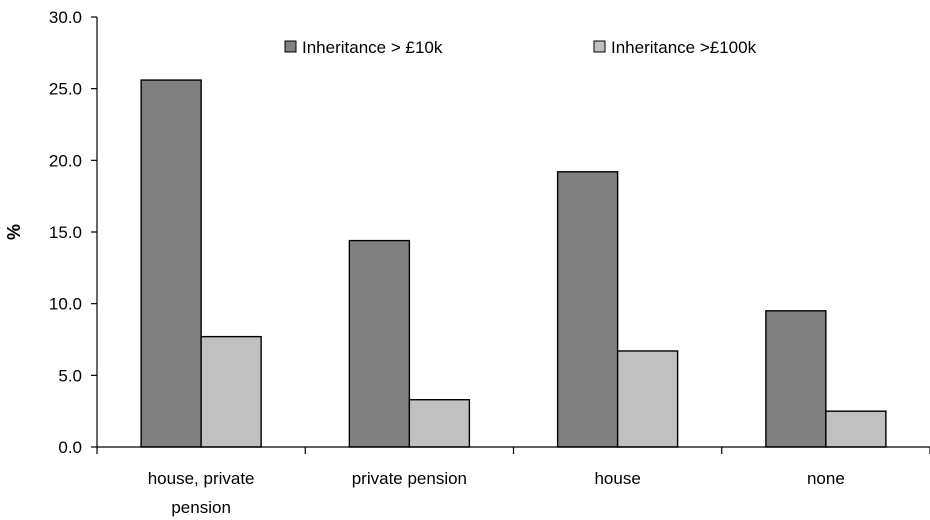 Image resolution: width=930 pixels, height=520 pixels. Describe the element at coordinates (520, 47) in the screenshot. I see `legend: Inheritance > £10k Inheritance >£100k` at that location.